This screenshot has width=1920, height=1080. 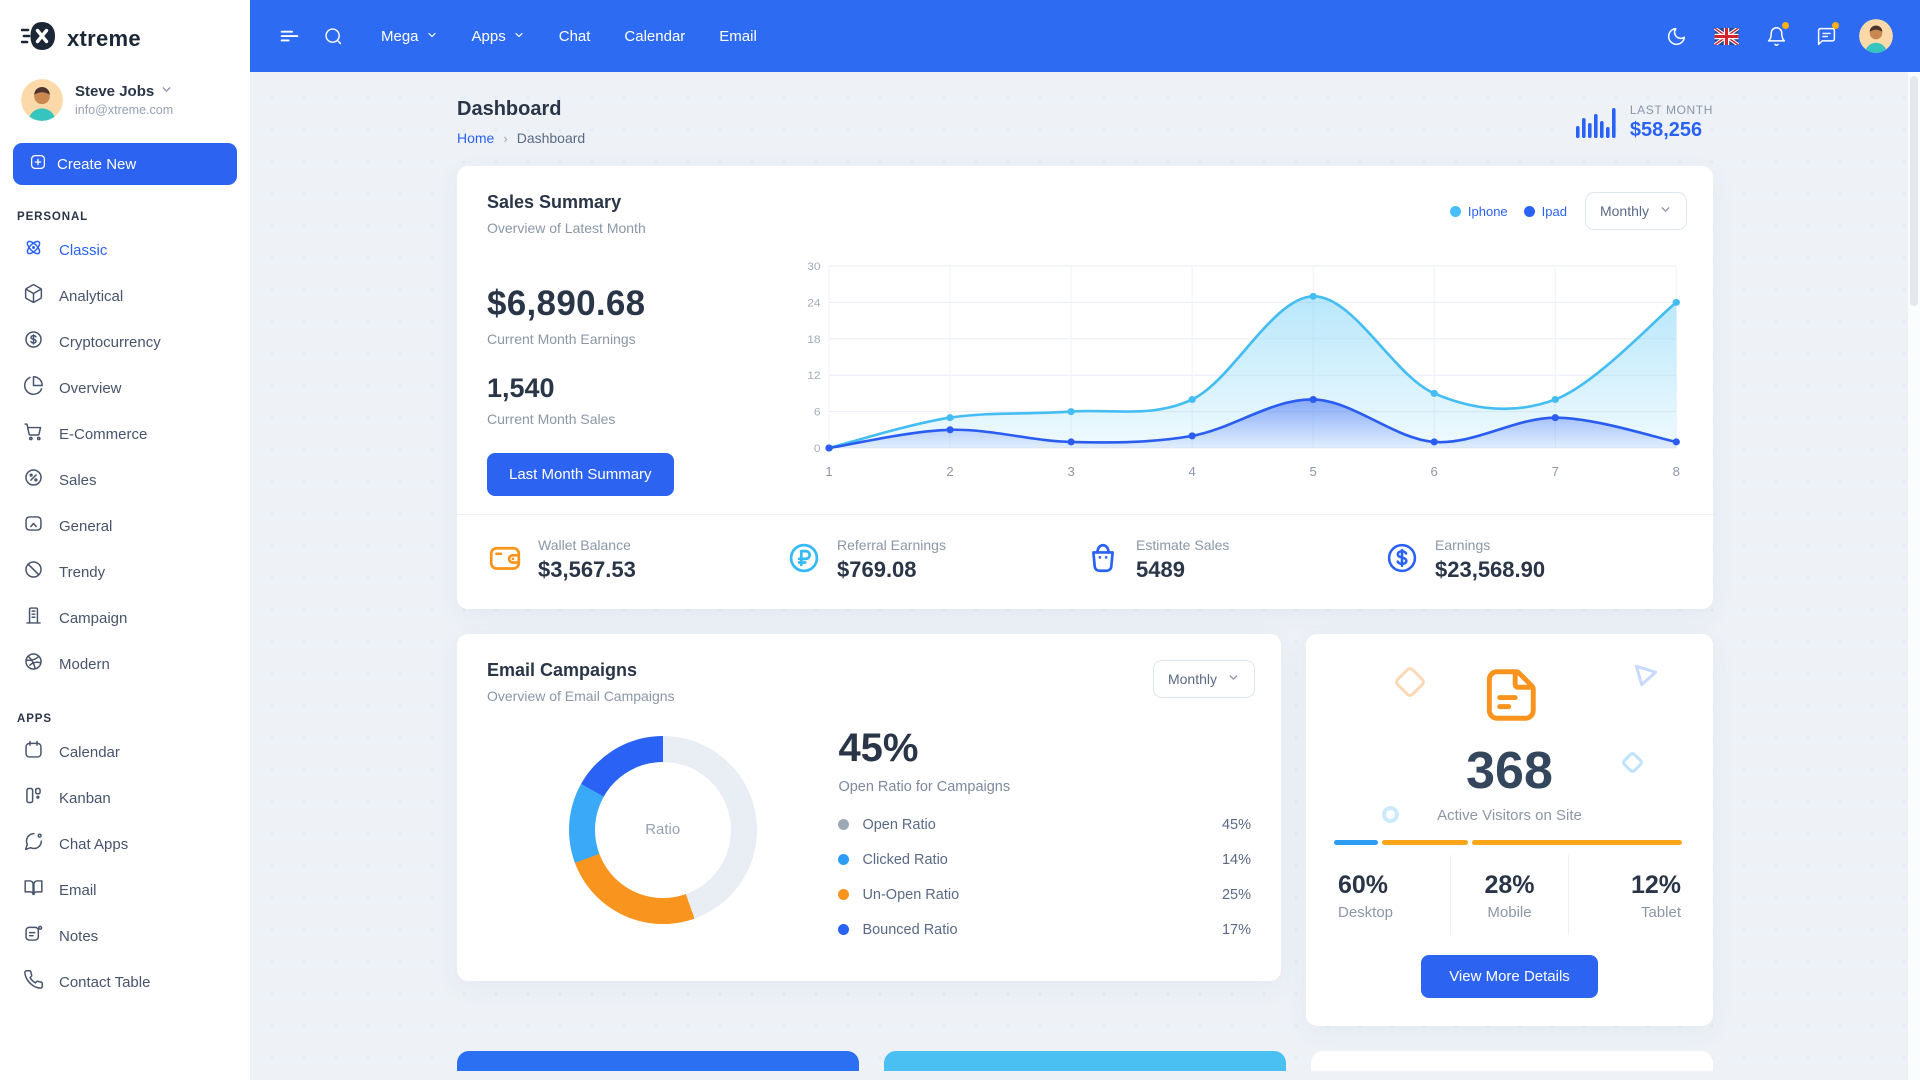 I want to click on sales-period-select: Monthly, so click(x=1635, y=211).